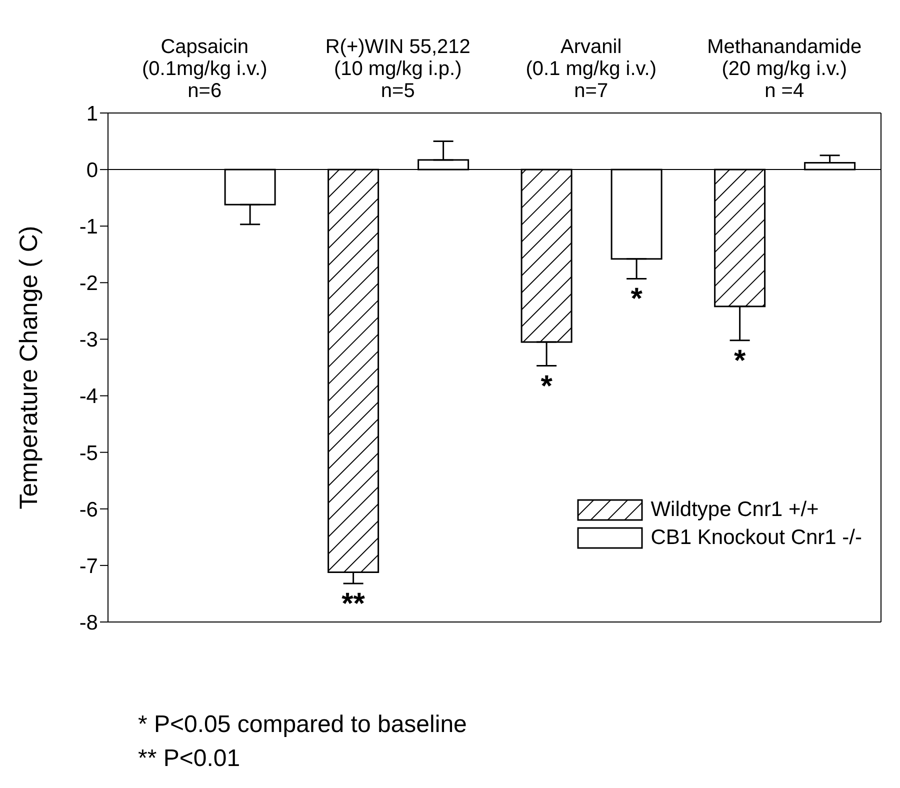 Image resolution: width=900 pixels, height=788 pixels. Describe the element at coordinates (88, 510) in the screenshot. I see `y-tick-label: -6` at that location.